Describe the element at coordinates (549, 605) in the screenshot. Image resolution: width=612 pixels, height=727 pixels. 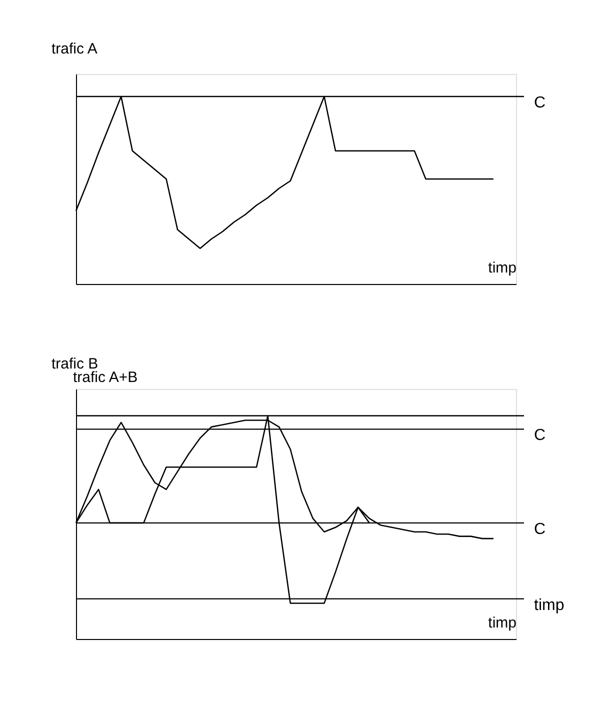
I see `ref-line-label: timp` at that location.